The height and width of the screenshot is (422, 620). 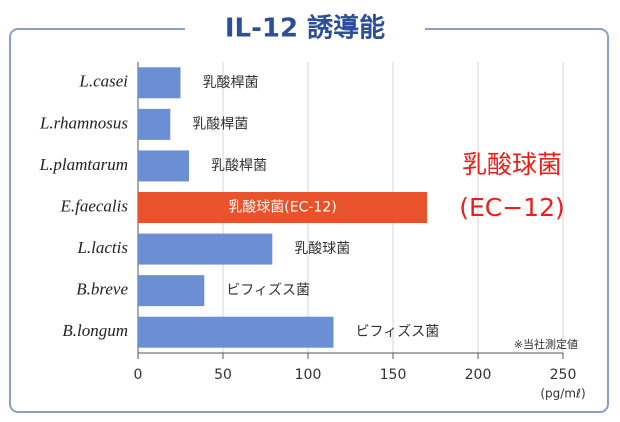 I want to click on x-tick-label: 250, so click(x=563, y=375).